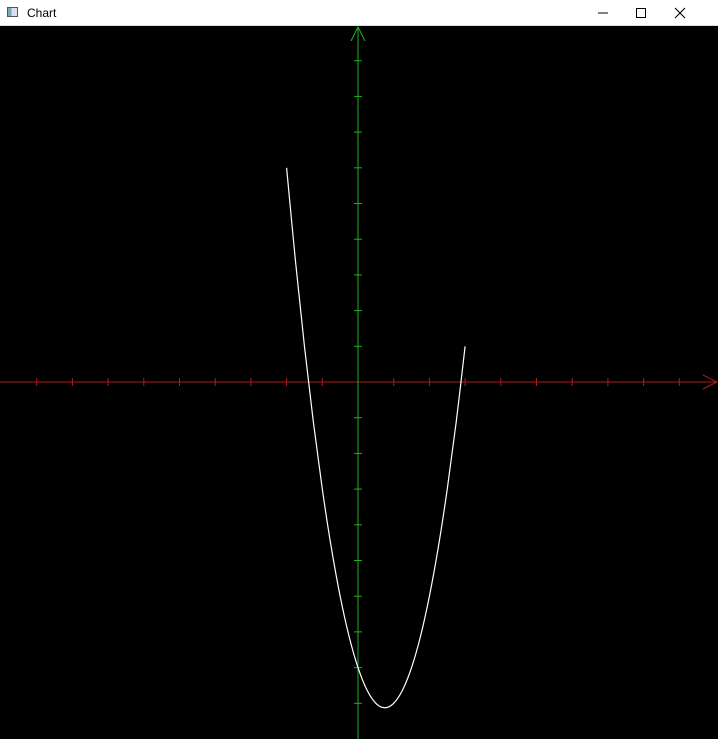 The image size is (718, 739). I want to click on maximize-button, so click(641, 13).